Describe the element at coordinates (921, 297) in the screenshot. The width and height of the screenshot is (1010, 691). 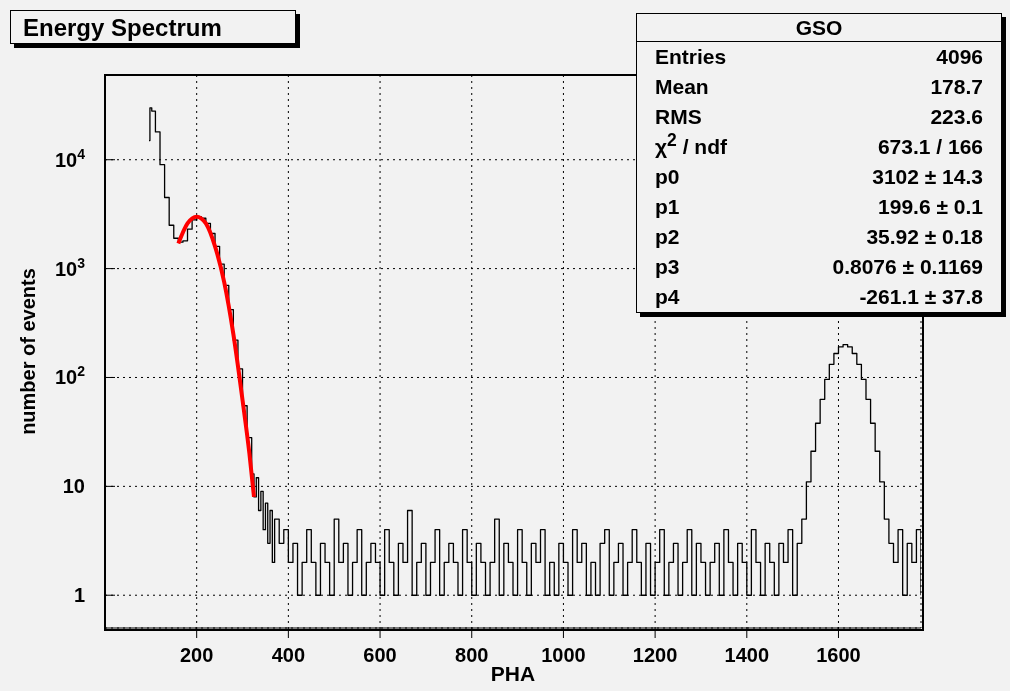
I see `annotation: -261.1 ± 37.8` at that location.